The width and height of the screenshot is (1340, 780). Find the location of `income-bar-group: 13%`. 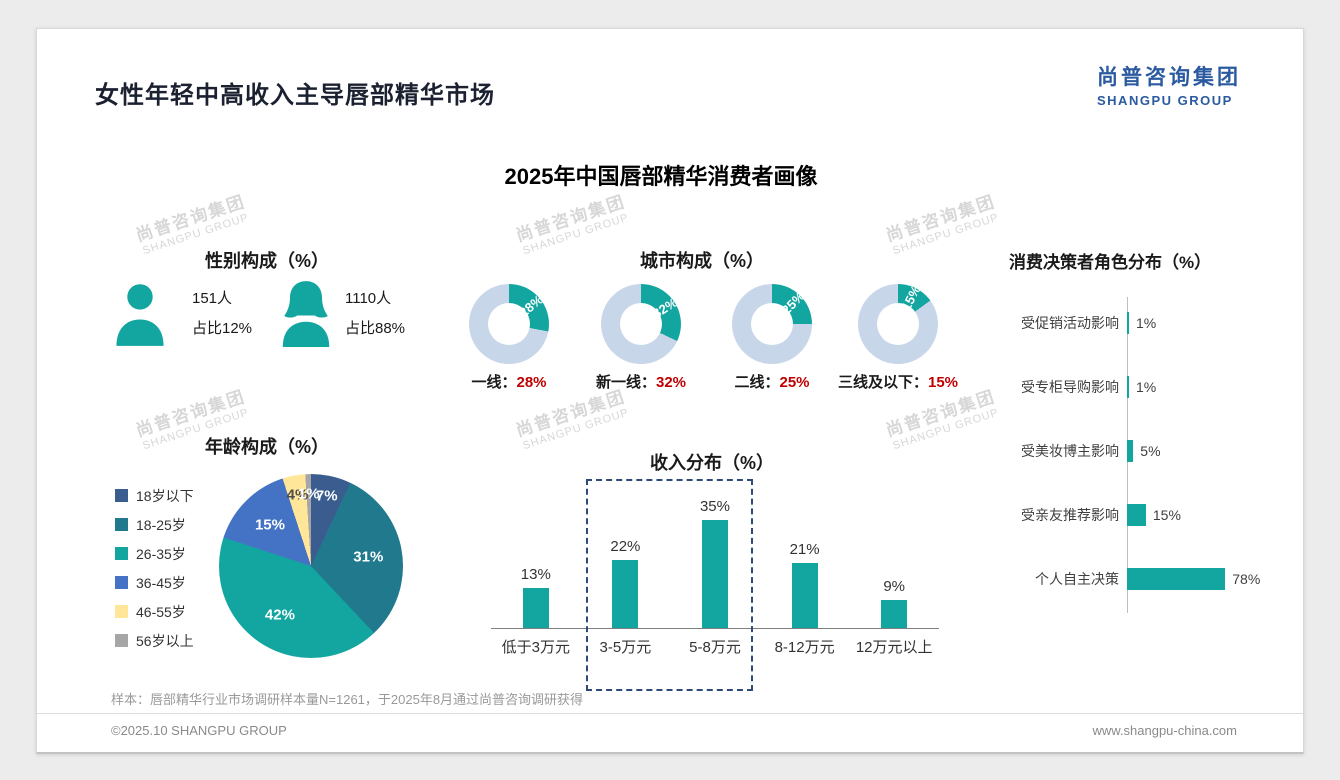

income-bar-group: 13% is located at coordinates (536, 597).